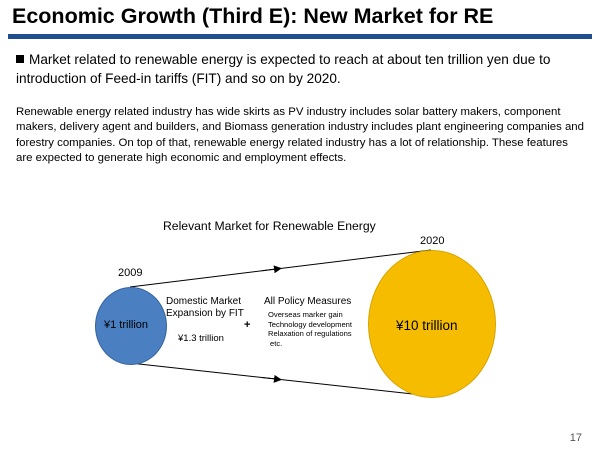 Image resolution: width=600 pixels, height=450 pixels. I want to click on policy-item: Overseas marker gain, so click(305, 314).